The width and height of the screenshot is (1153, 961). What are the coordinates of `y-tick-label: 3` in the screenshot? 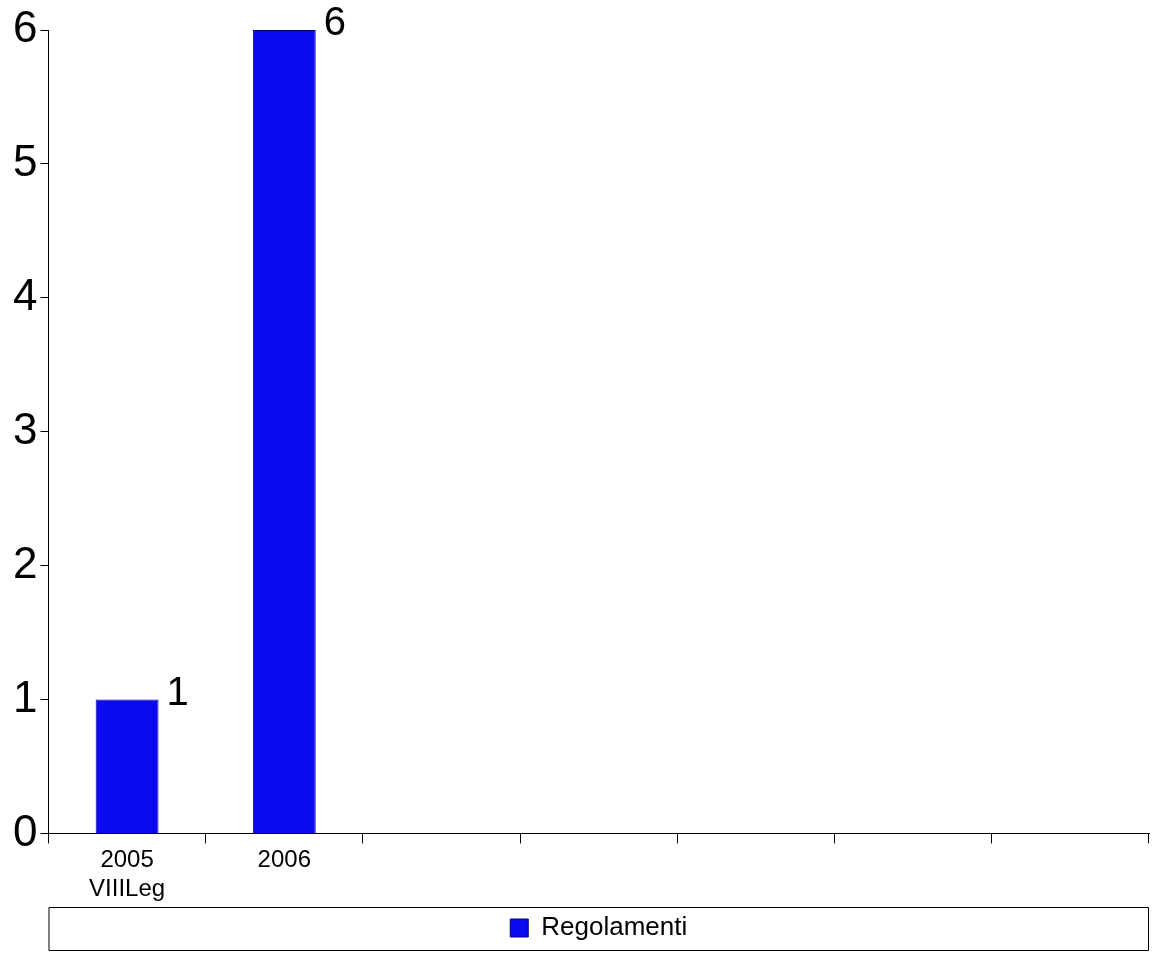 It's located at (25, 428).